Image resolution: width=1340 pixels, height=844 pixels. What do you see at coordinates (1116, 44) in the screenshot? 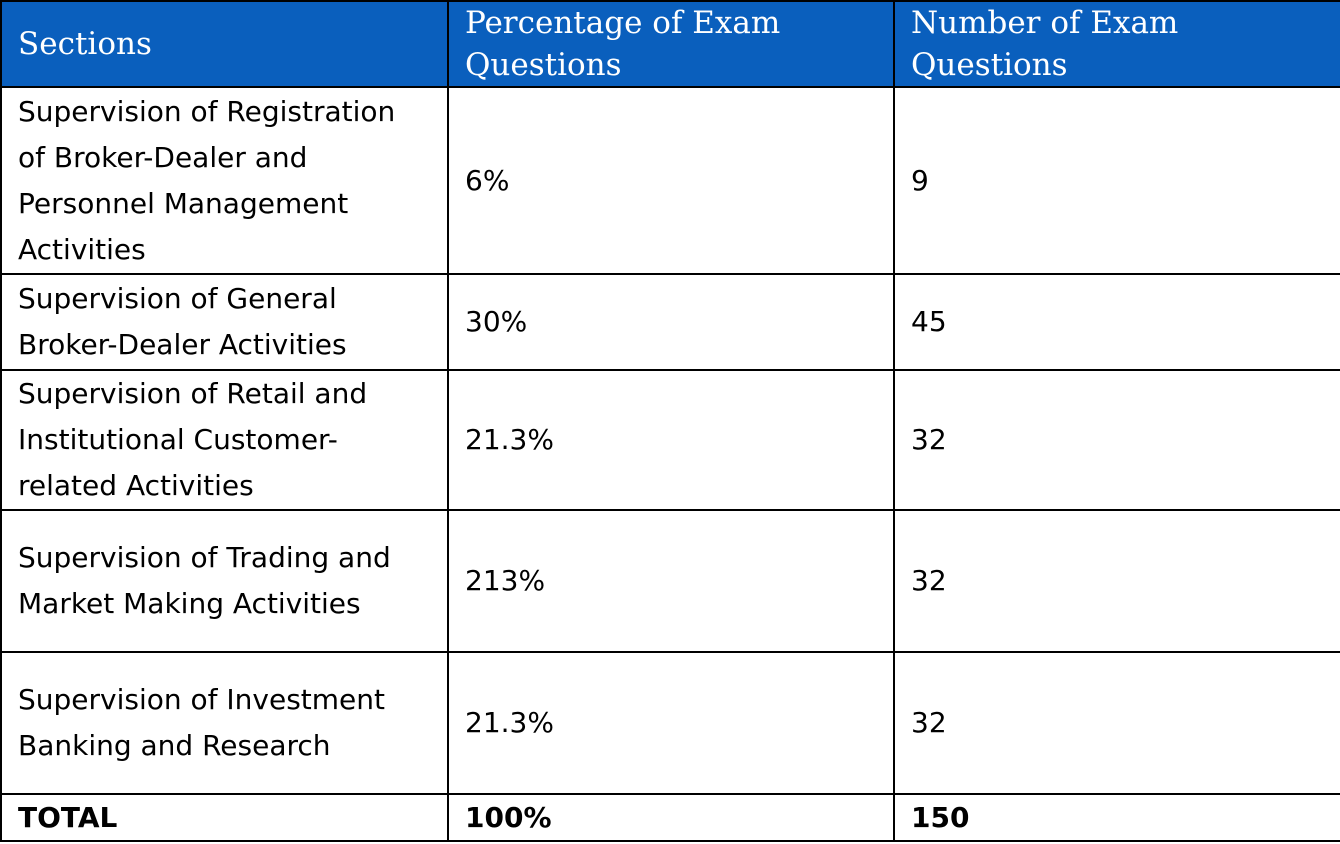
I see `header-cell: Number of Exam Questions` at bounding box center [1116, 44].